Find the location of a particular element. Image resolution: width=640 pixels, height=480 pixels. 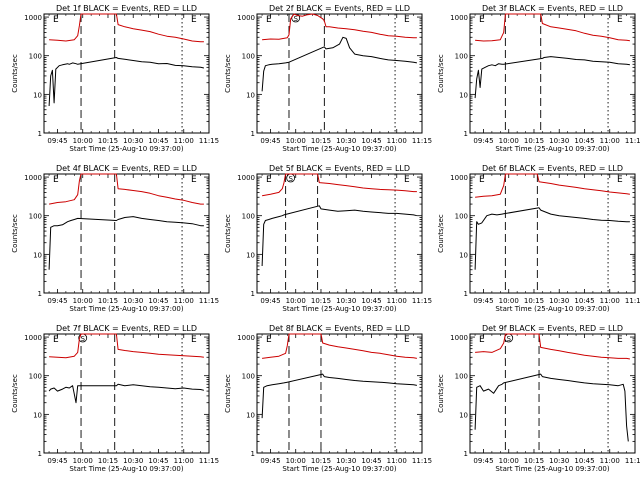

panel-title: Det 2f BLACK = Events, RED = LLD is located at coordinates (339, 8).